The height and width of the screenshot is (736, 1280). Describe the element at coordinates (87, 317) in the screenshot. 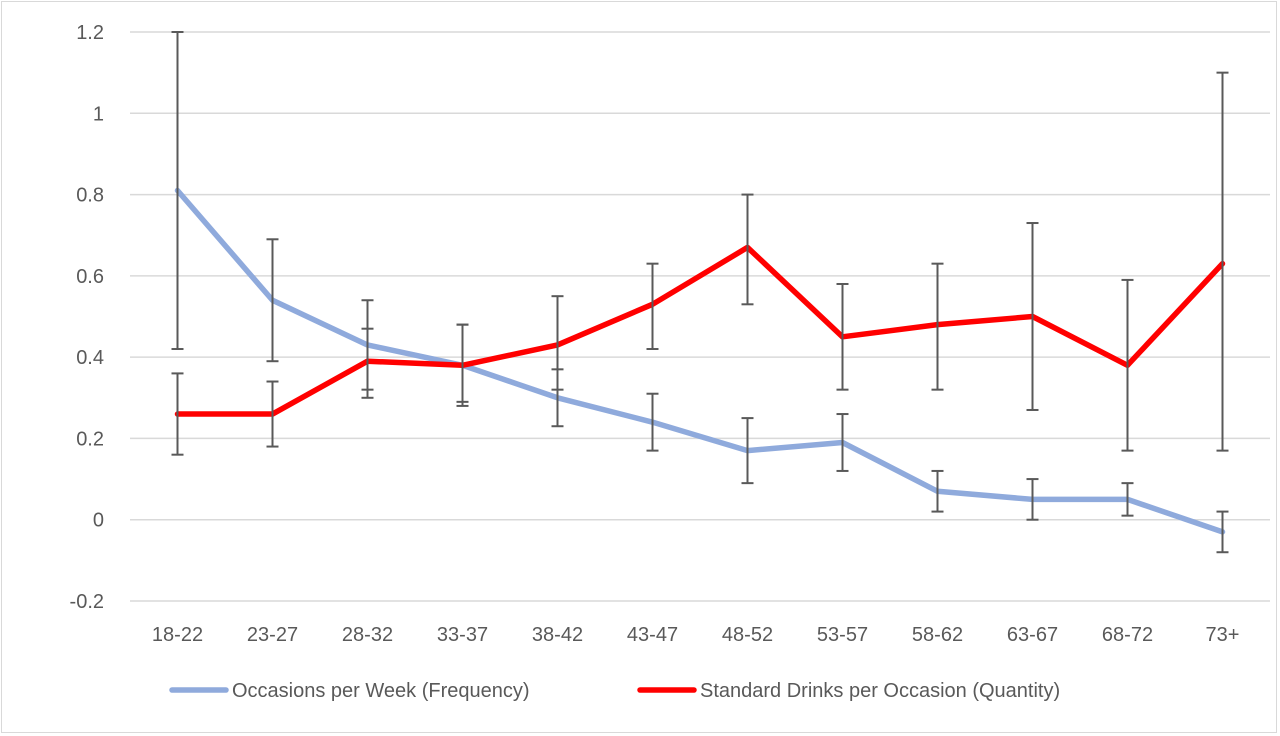

I see `y-axis-ticks: -0.2 0 0.2 0.4 0.6 0.8 1 1.2` at that location.